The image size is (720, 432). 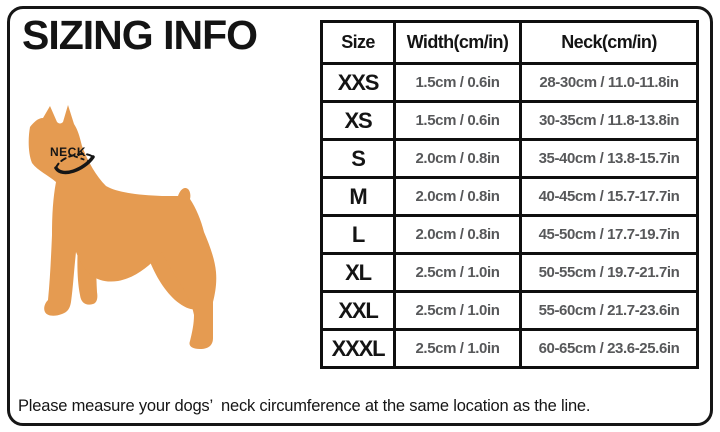 What do you see at coordinates (358, 234) in the screenshot?
I see `size-label: L` at bounding box center [358, 234].